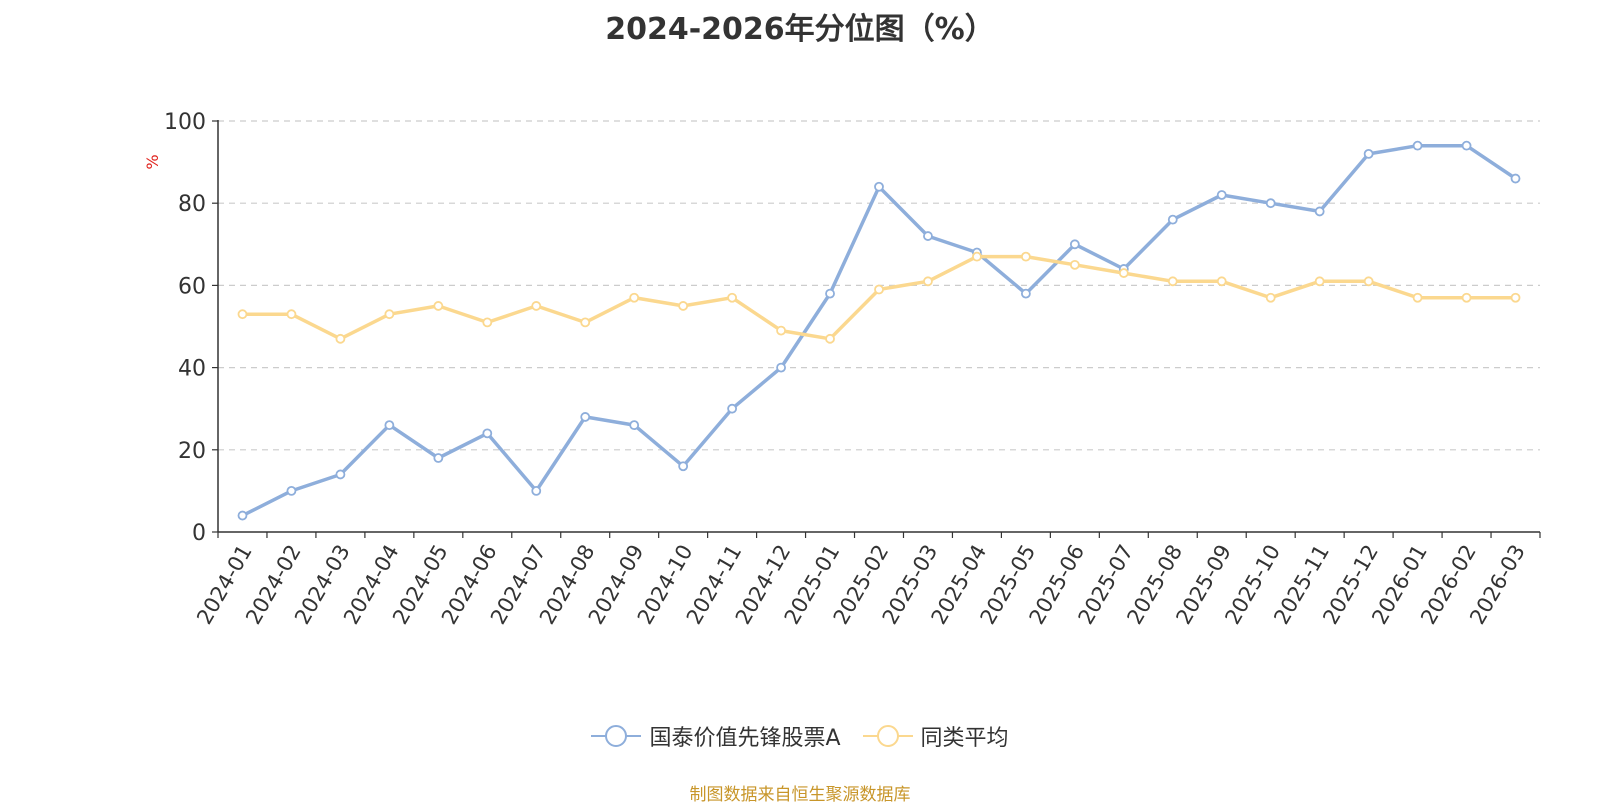 Image resolution: width=1600 pixels, height=805 pixels. I want to click on y-tick-label: 80, so click(192, 204).